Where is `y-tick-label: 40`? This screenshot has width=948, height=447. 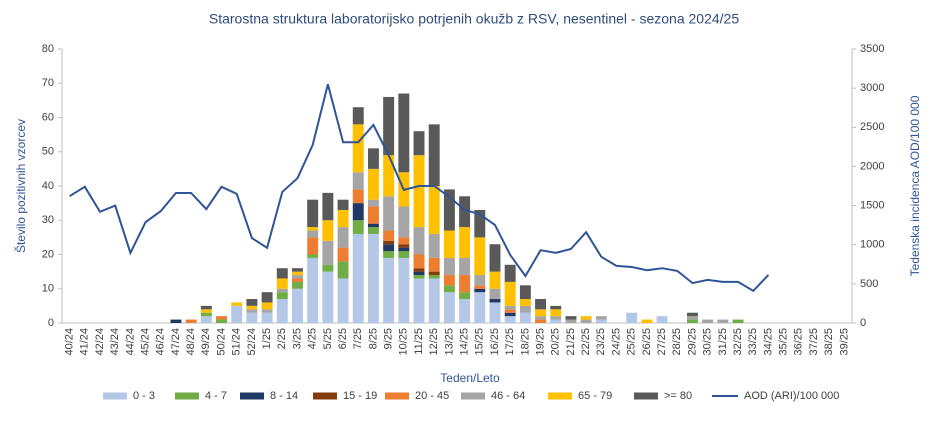 y-tick-label: 40 is located at coordinates (48, 186).